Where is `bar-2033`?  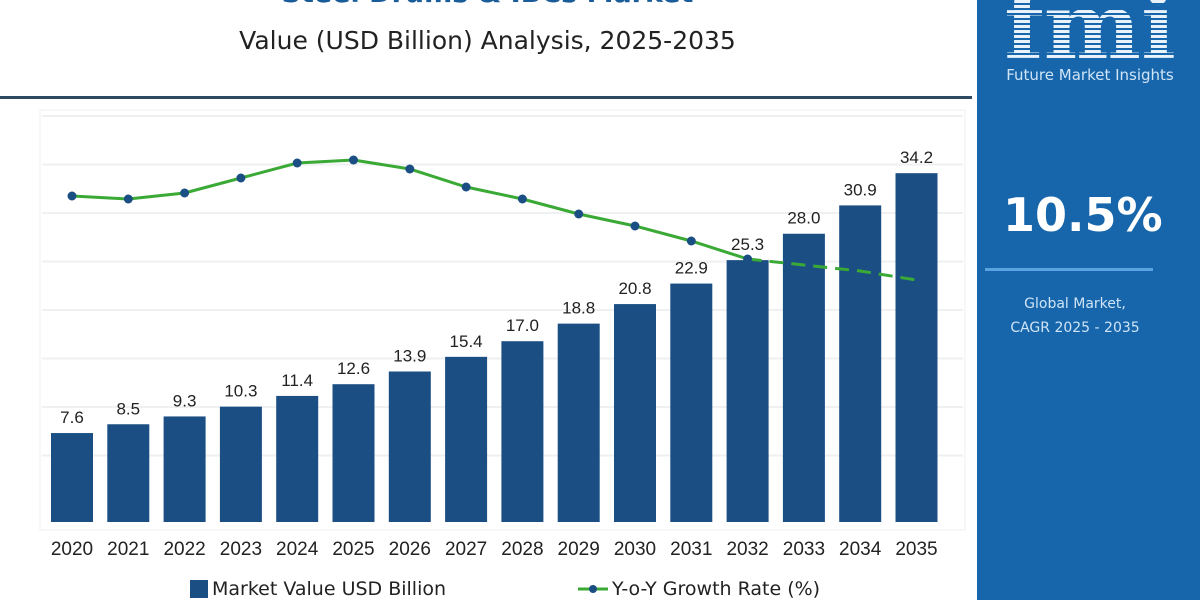 bar-2033 is located at coordinates (803, 378).